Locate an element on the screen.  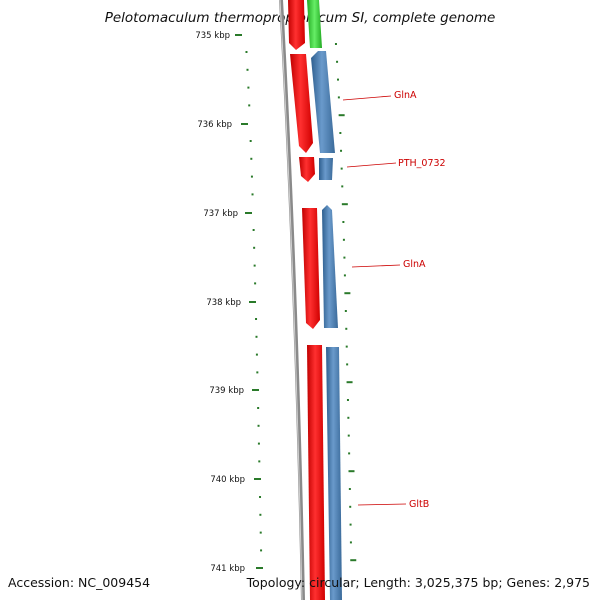
backbone-arc is located at coordinates (292, 300).